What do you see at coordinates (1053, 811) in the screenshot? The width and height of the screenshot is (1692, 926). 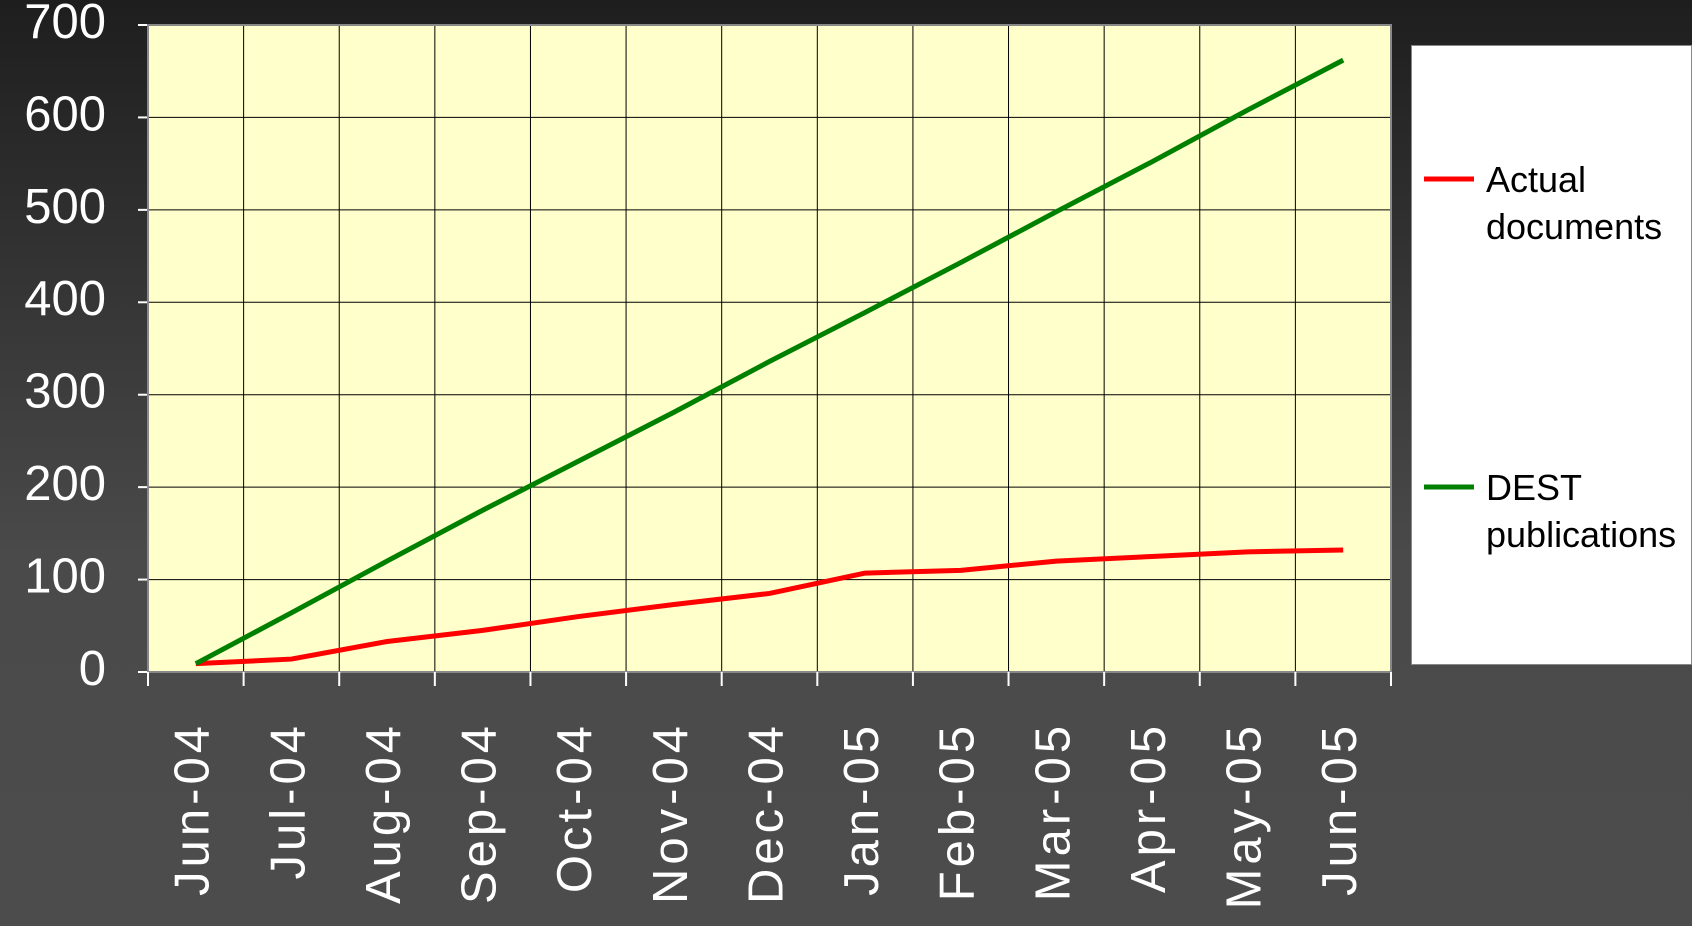 I see `x-tick-label: Mar-05` at bounding box center [1053, 811].